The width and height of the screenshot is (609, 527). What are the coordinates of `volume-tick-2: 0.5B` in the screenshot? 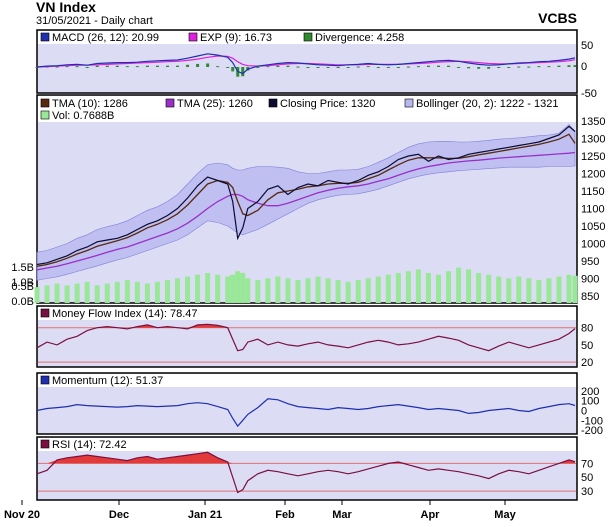 It's located at (22, 287).